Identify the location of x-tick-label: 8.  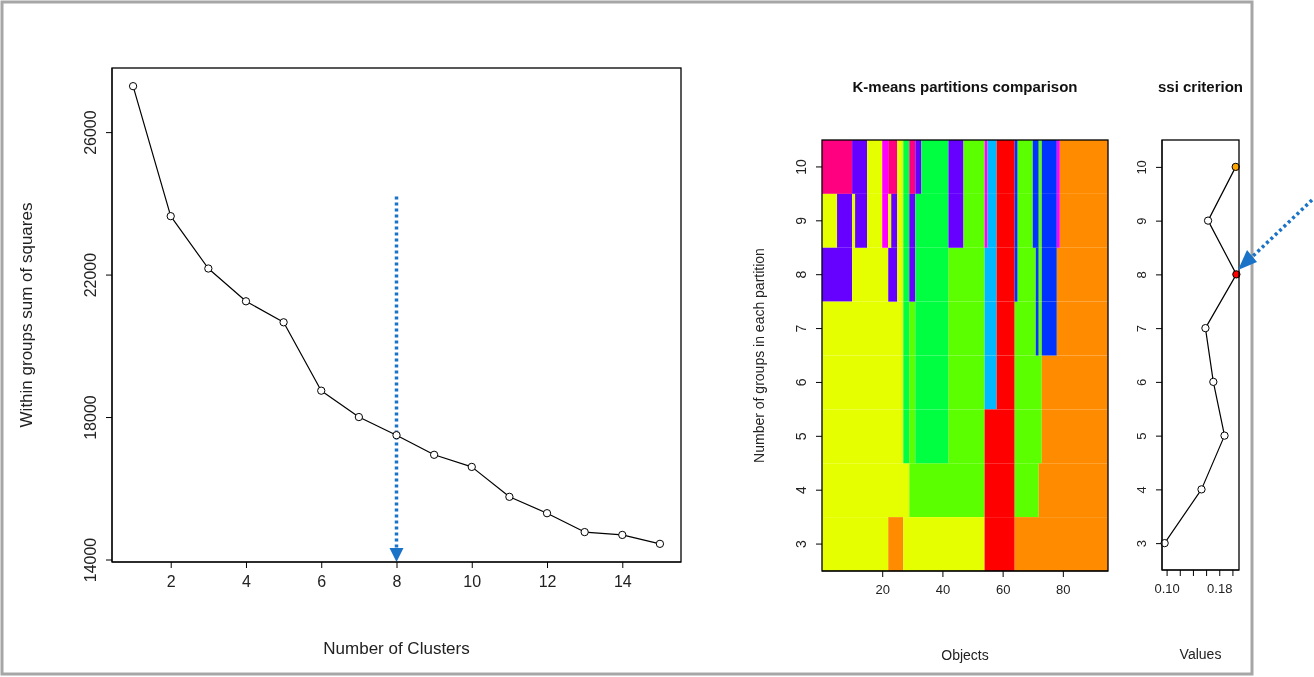
(397, 582).